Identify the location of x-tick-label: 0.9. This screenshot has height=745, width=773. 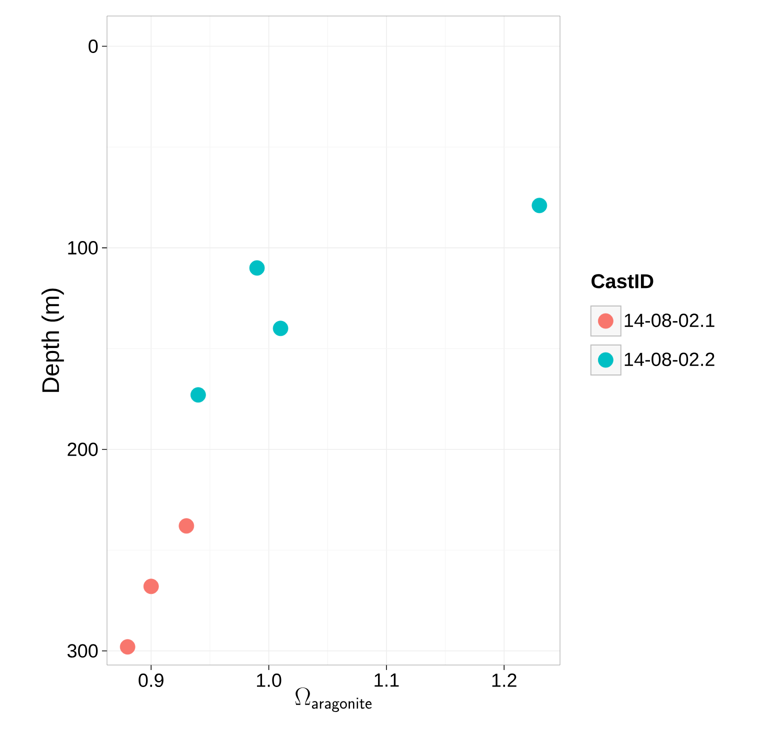
(151, 680).